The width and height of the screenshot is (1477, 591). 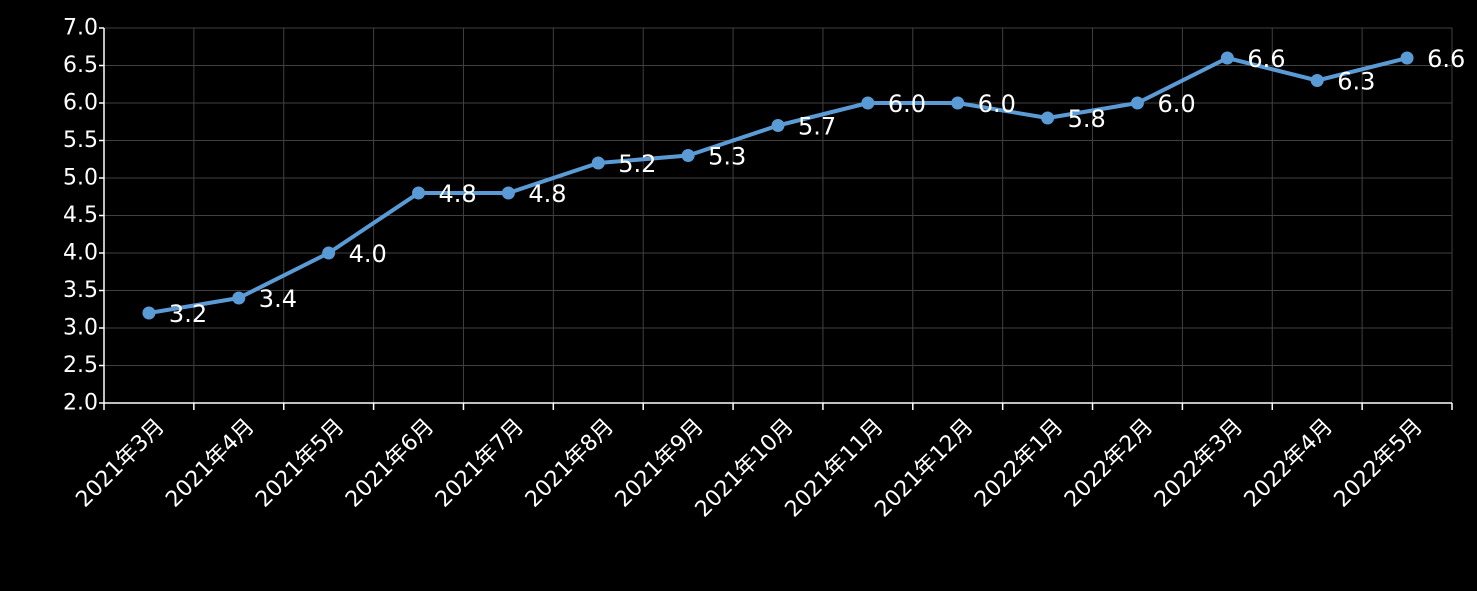 I want to click on data-label: 5.2, so click(x=637, y=164).